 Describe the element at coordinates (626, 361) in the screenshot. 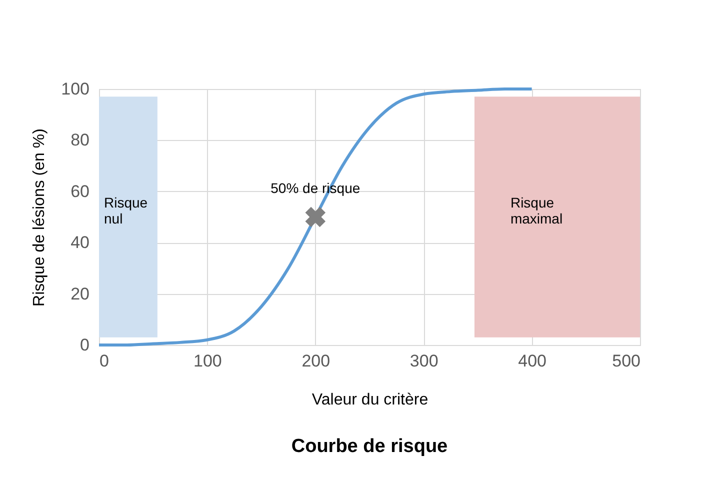

I see `x-tick-label: 500` at that location.